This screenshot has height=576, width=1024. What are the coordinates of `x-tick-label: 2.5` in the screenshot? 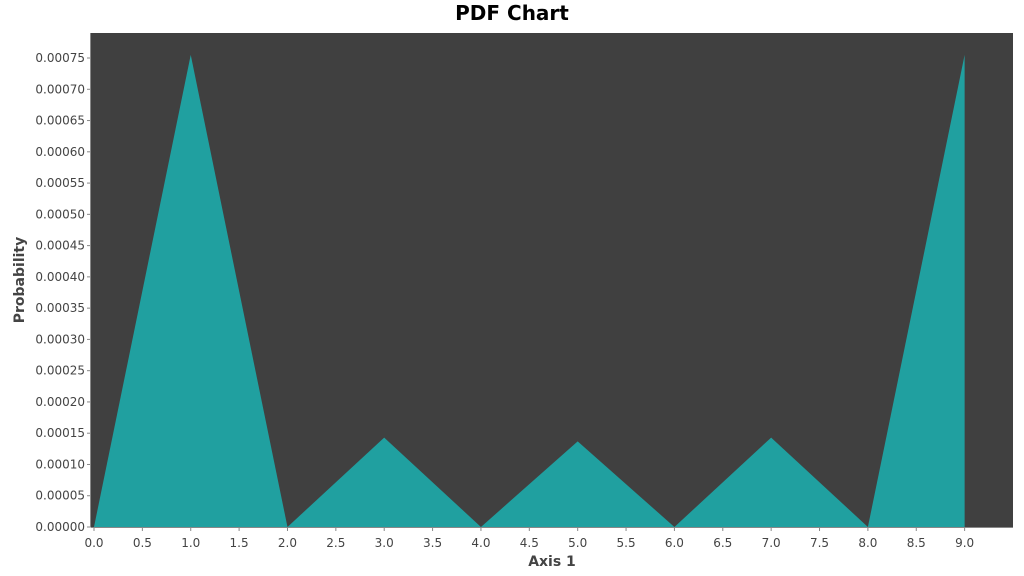 It's located at (335, 543).